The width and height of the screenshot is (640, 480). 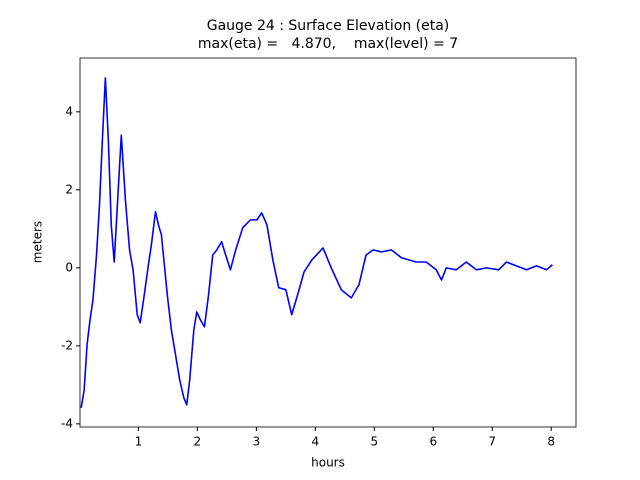 What do you see at coordinates (328, 44) in the screenshot?
I see `chart-subtitle: max(eta) = 4.870, max(level) = 7` at bounding box center [328, 44].